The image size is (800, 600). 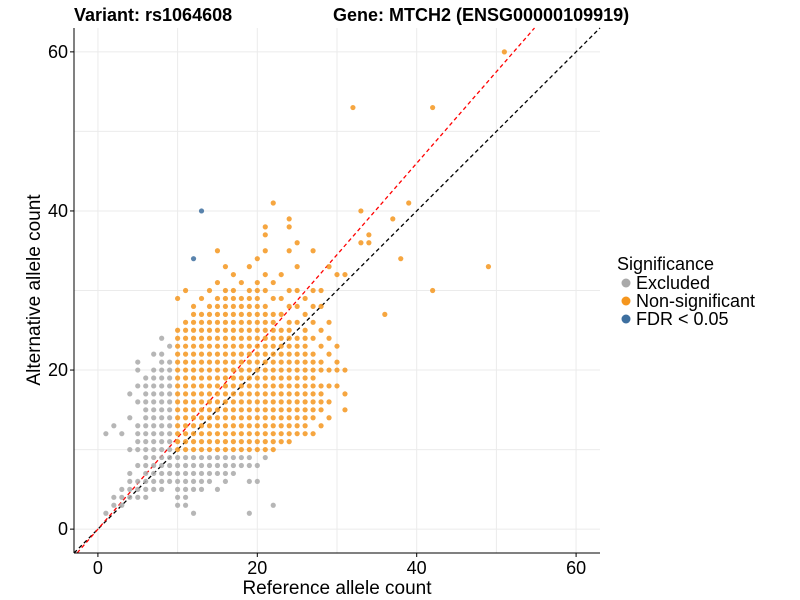 What do you see at coordinates (682, 319) in the screenshot?
I see `legend-label: FDR < 0.05` at bounding box center [682, 319].